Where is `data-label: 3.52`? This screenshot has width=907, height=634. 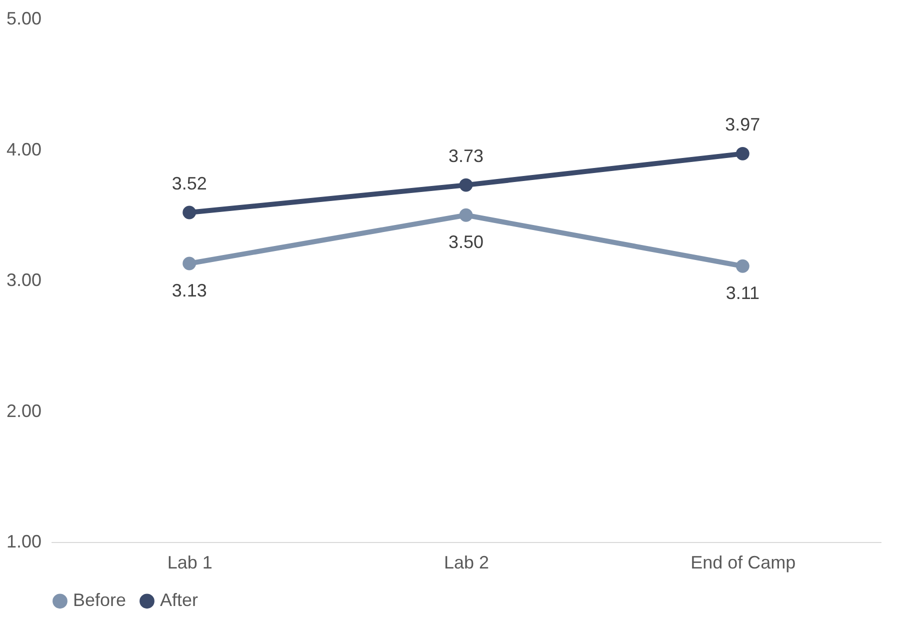
data-label: 3.52 is located at coordinates (189, 184).